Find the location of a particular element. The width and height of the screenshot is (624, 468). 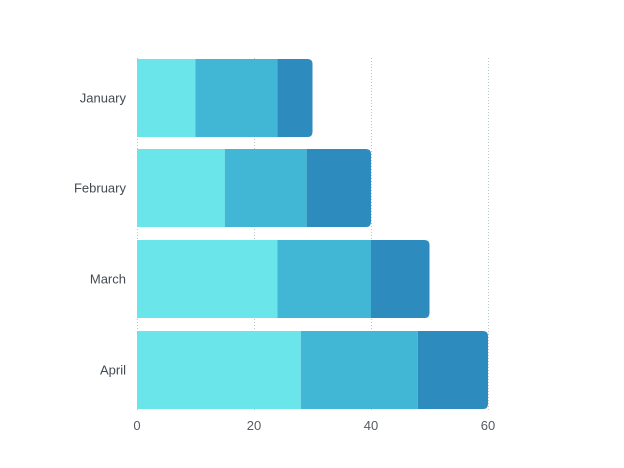

x-tick-labels: 0 20 40 60 is located at coordinates (314, 425).